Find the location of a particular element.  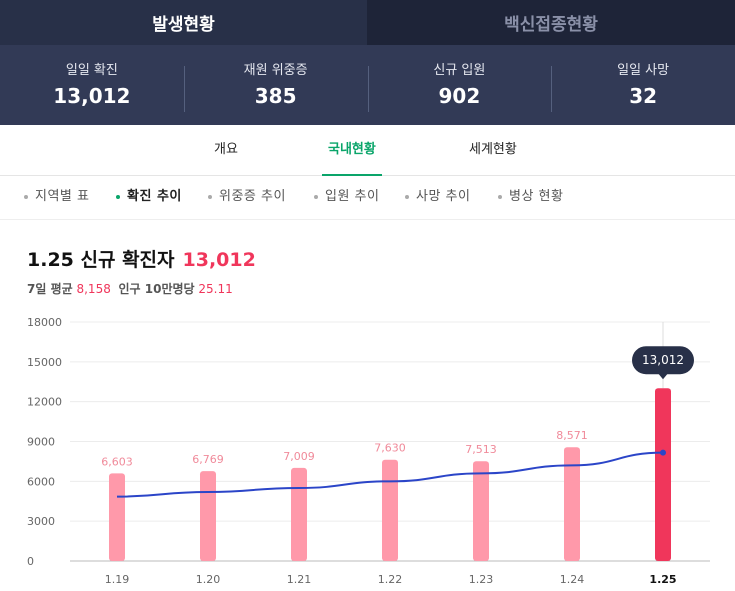

x-tick-label: 1.20 is located at coordinates (208, 579).